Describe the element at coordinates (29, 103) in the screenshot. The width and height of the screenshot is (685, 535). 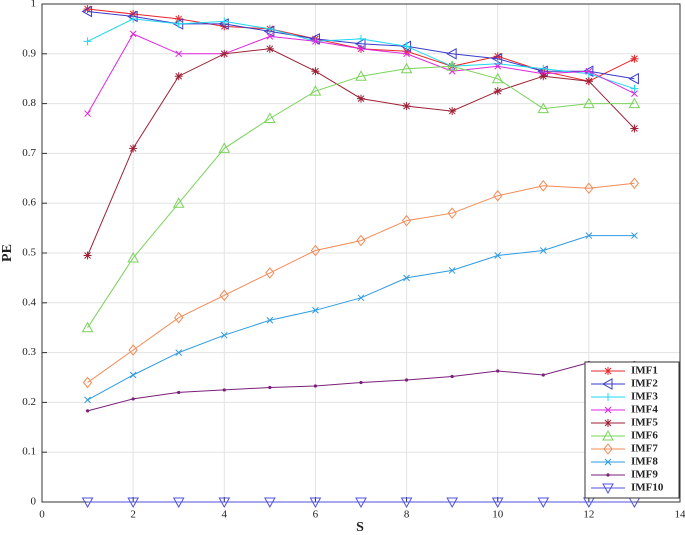
I see `y-tick-label: 0.8` at that location.